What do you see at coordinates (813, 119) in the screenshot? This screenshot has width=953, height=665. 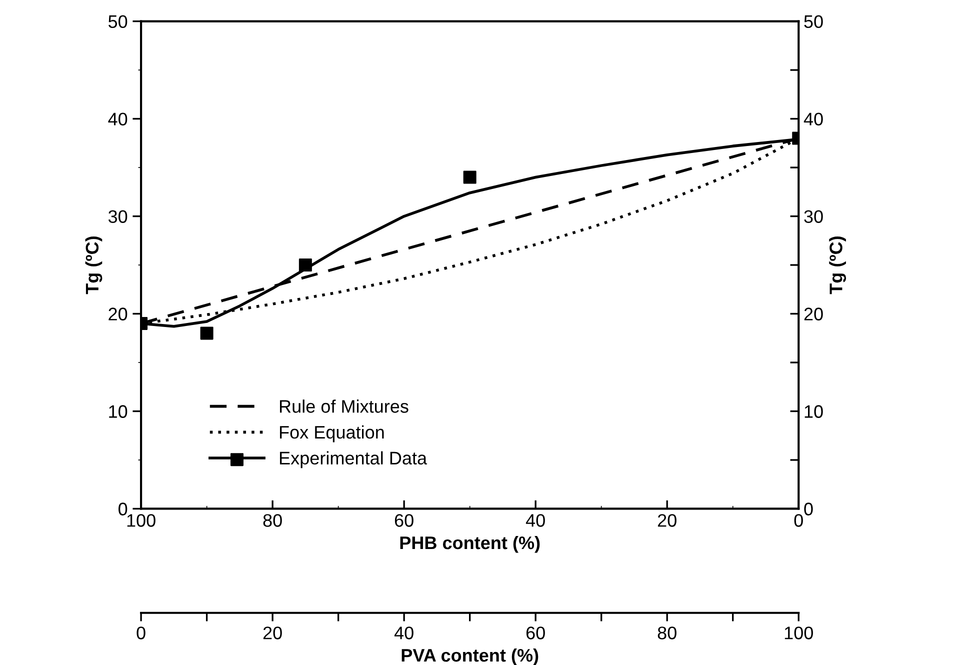 I see `y2-tick-label: 40` at bounding box center [813, 119].